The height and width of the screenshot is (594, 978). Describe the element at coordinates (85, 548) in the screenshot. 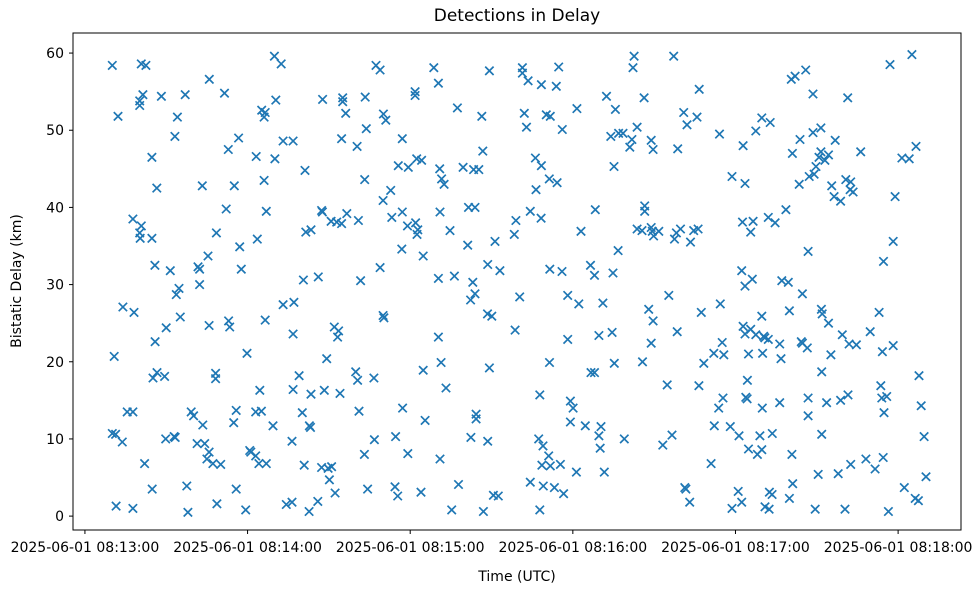

I see `x-tick-label: 2025-06-01 08:13:00` at that location.